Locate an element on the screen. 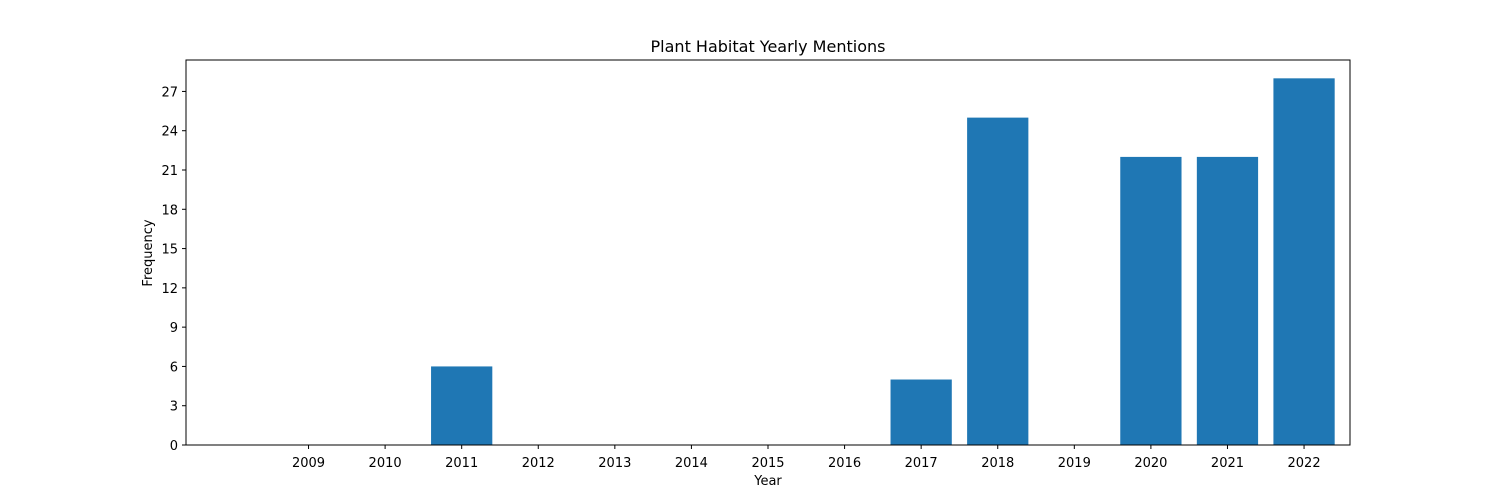  y-tick-label: 21 is located at coordinates (169, 171).